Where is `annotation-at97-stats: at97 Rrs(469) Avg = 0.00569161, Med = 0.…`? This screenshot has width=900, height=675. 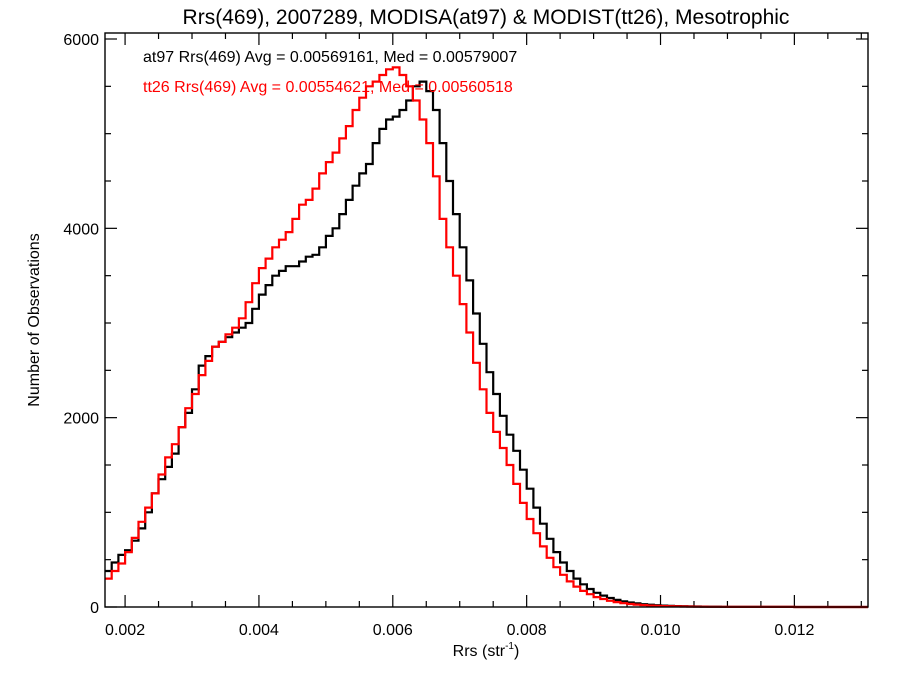 annotation-at97-stats: at97 Rrs(469) Avg = 0.00569161, Med = 0.… is located at coordinates (330, 57).